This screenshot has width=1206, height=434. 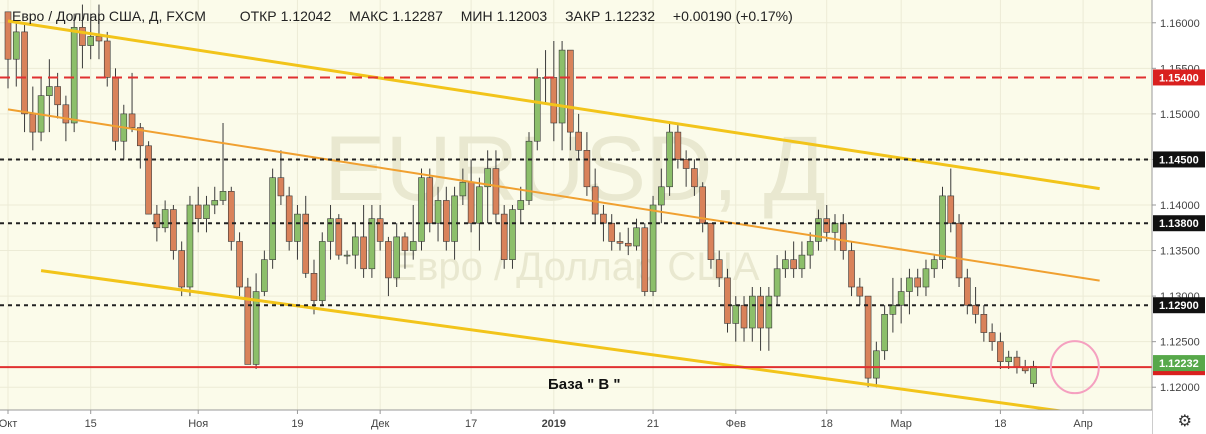 What do you see at coordinates (1179, 363) in the screenshot?
I see `last-price-tag` at bounding box center [1179, 363].